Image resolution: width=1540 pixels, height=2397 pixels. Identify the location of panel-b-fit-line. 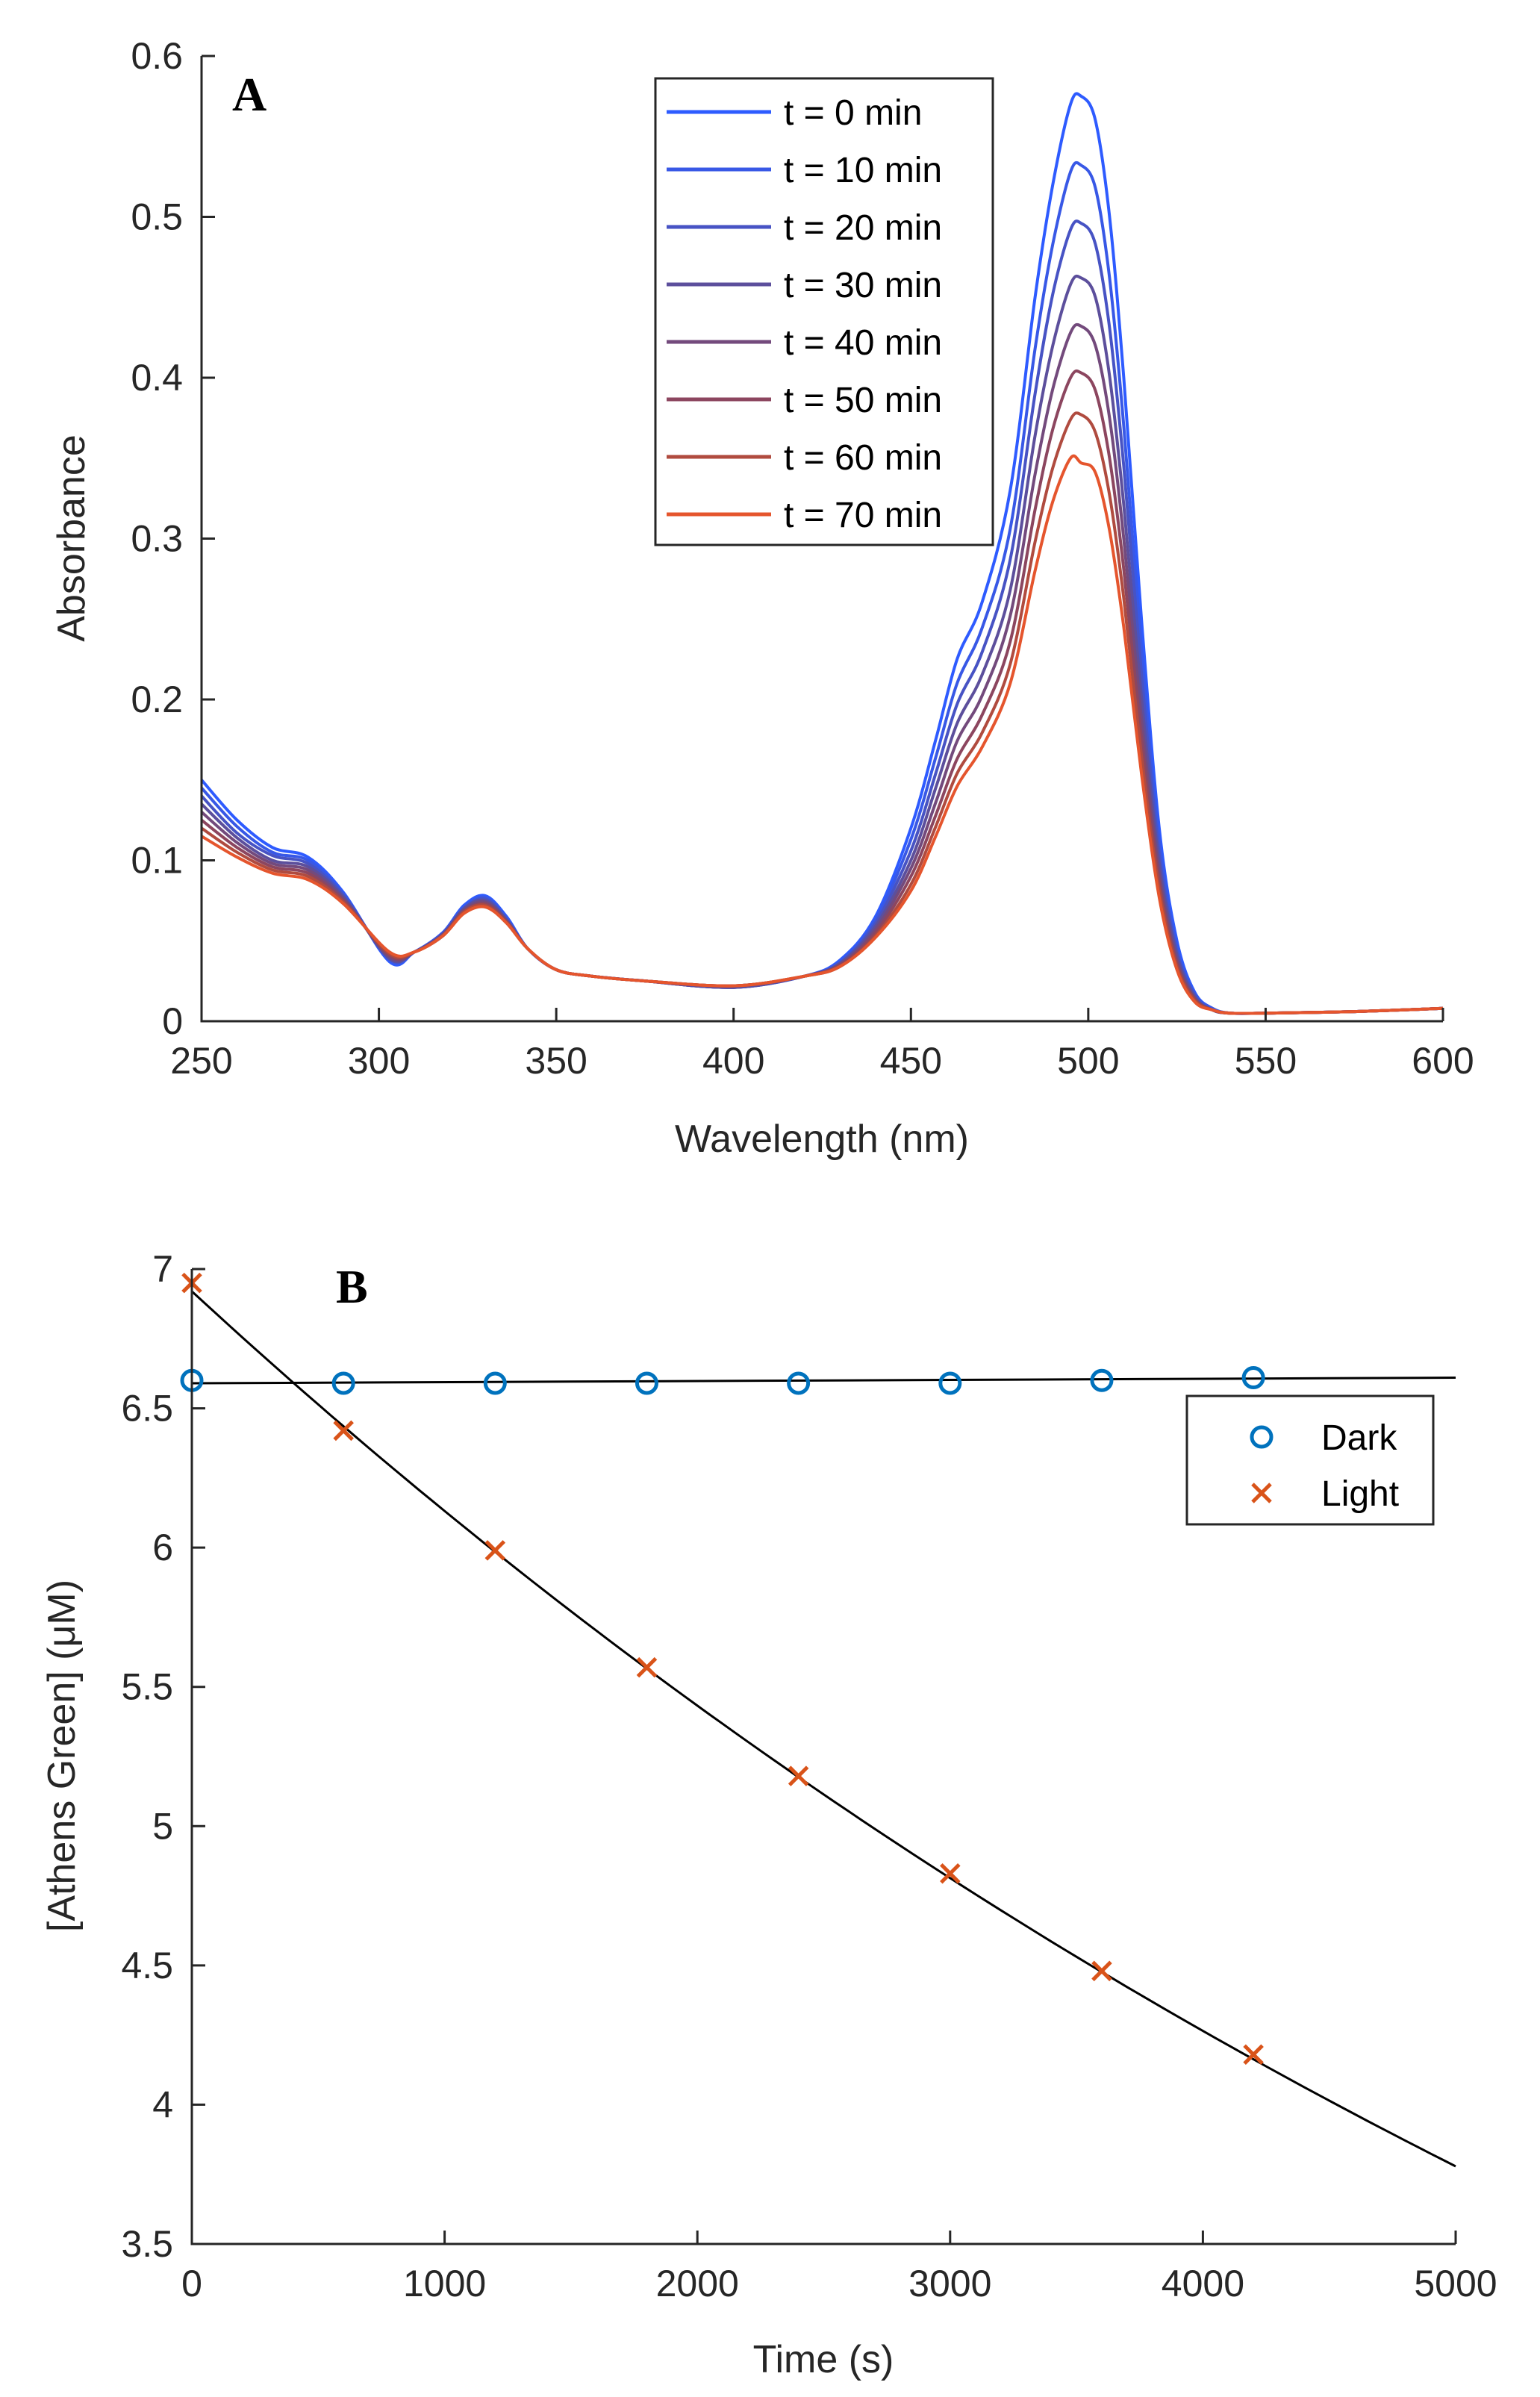
(823, 1381).